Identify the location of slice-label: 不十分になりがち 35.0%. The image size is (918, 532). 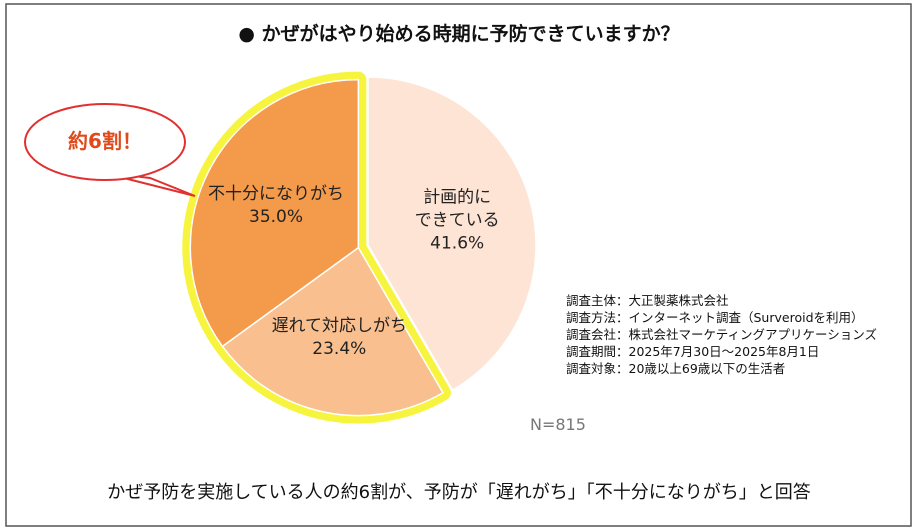
(276, 206).